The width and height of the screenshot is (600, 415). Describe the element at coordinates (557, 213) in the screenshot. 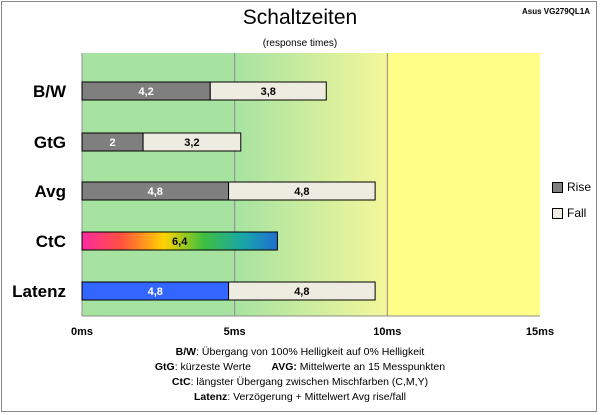

I see `legend-fall-swatch` at that location.